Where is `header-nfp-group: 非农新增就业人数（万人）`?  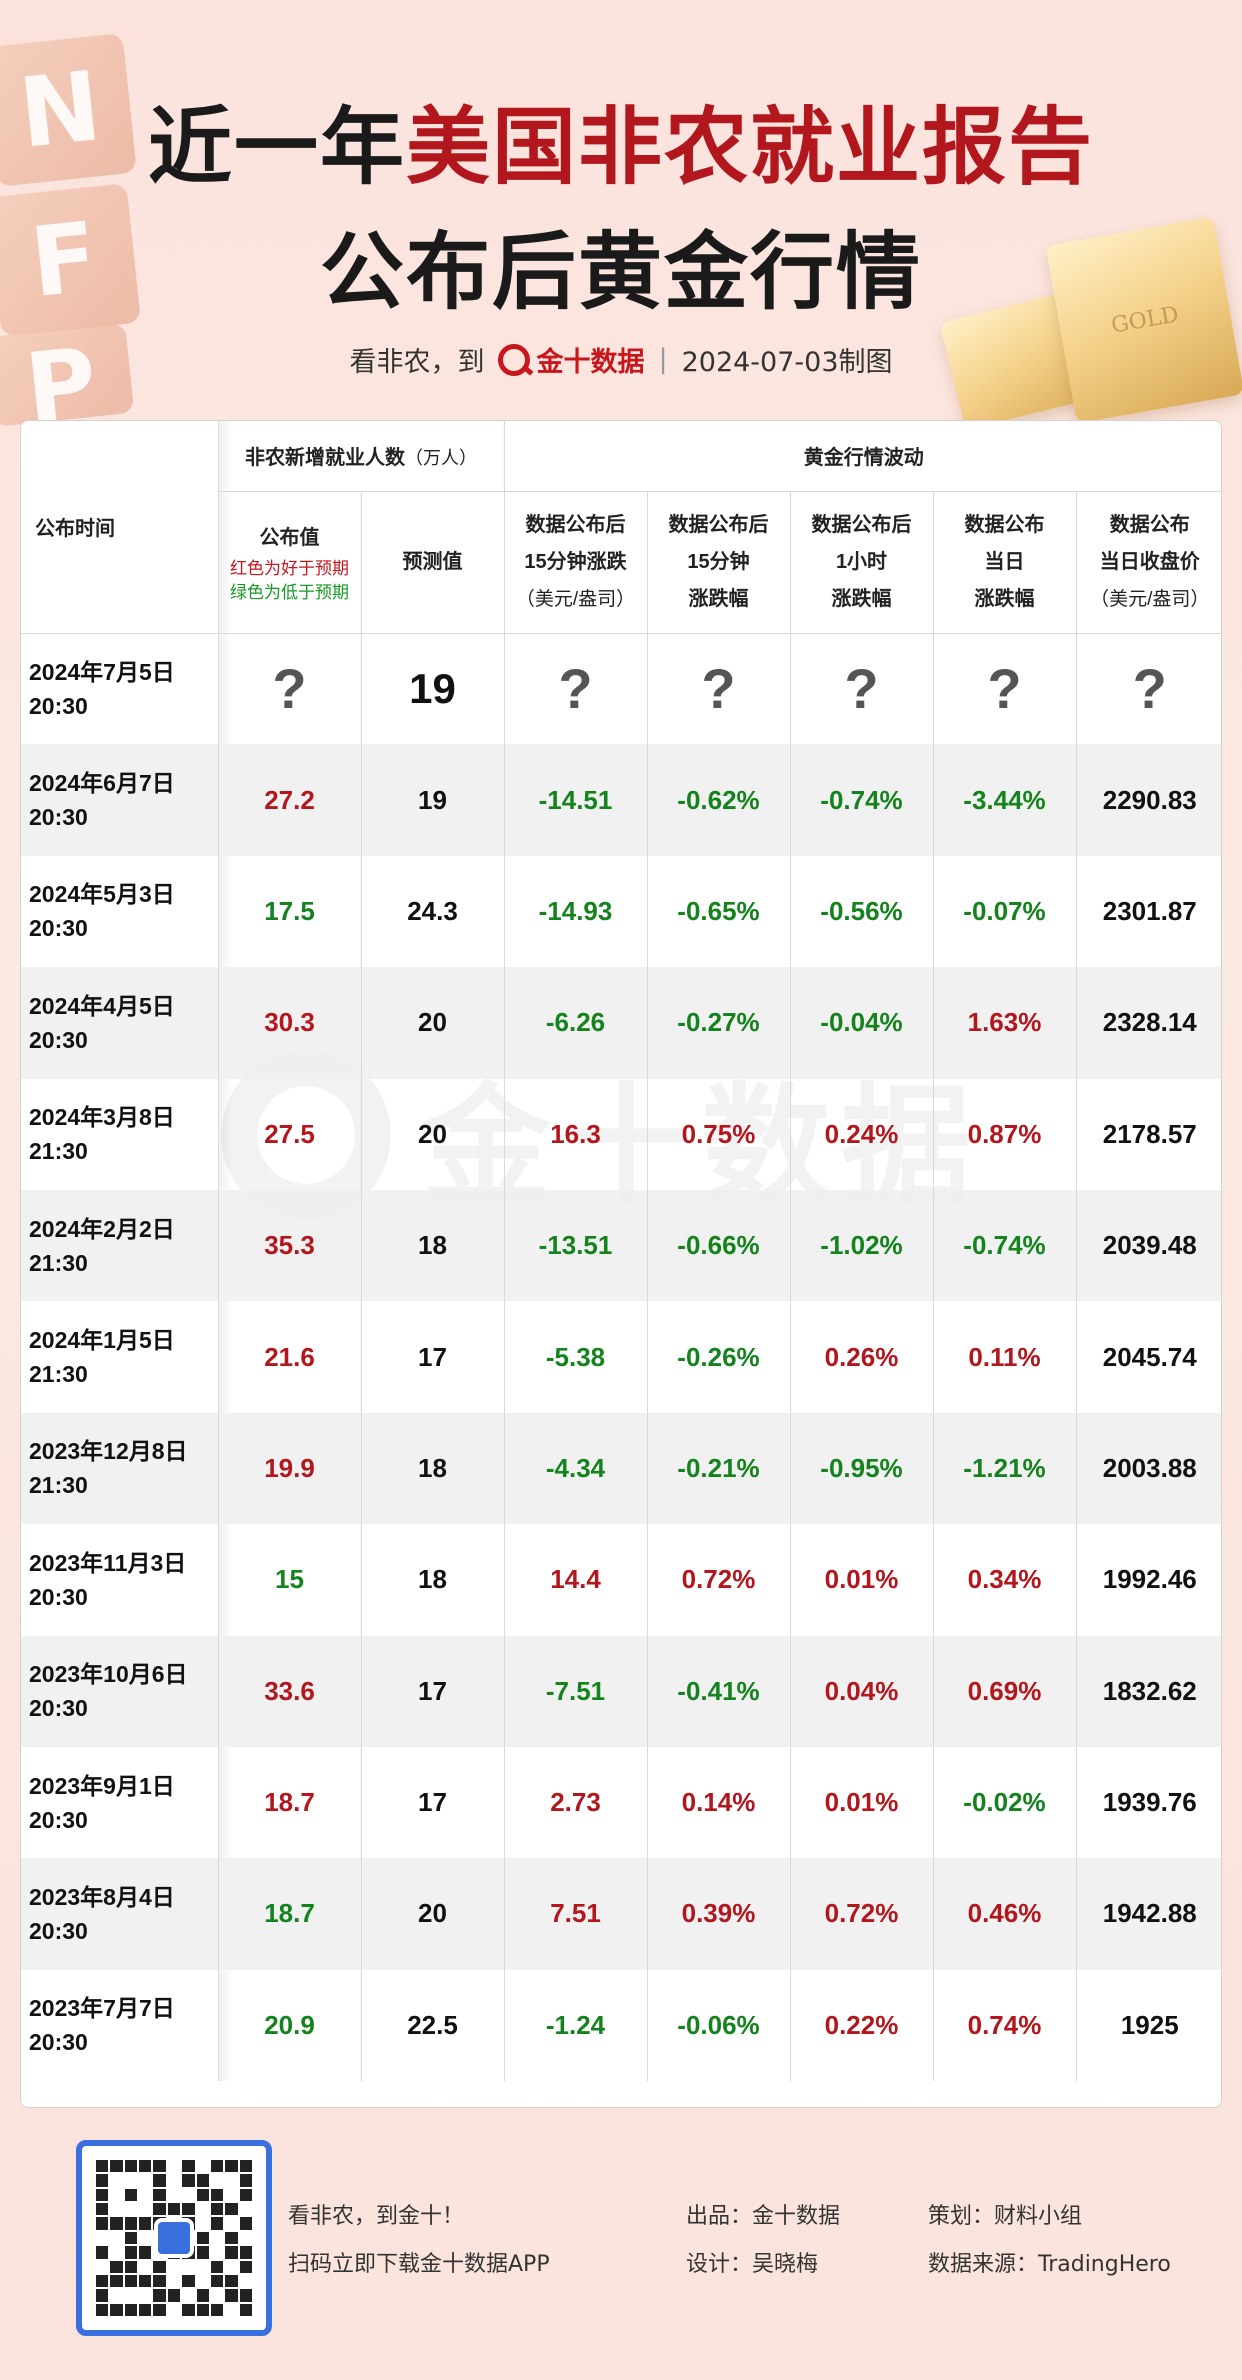
header-nfp-group: 非农新增就业人数（万人） is located at coordinates (361, 456).